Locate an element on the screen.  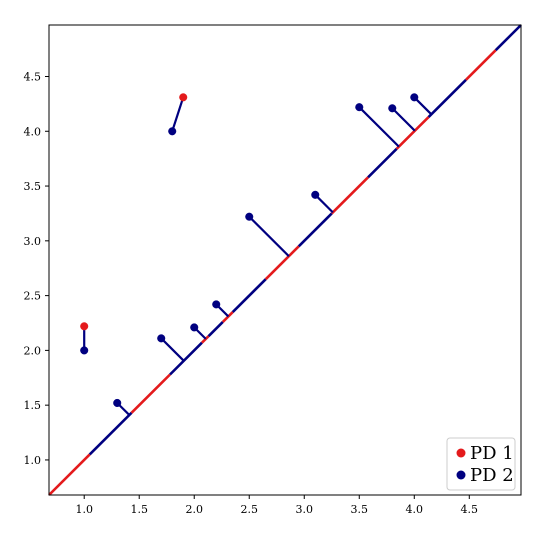
y-tick-label-3: 2.5 is located at coordinates (33, 296).